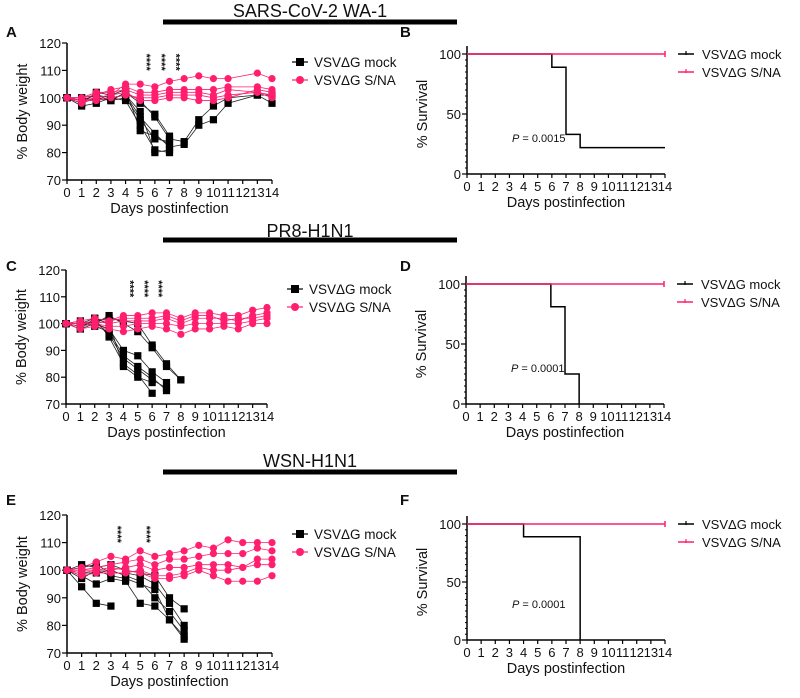 The width and height of the screenshot is (800, 698). Describe the element at coordinates (50, 43) in the screenshot. I see `y-tick-label: 120` at that location.